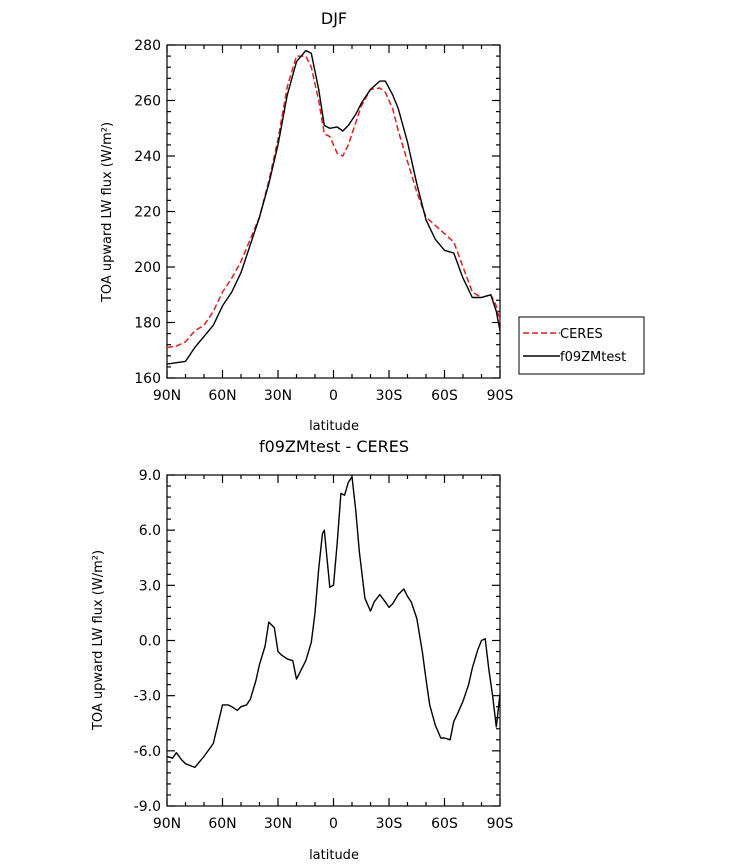  Describe the element at coordinates (150, 531) in the screenshot. I see `y-tick-label: 6.0` at that location.